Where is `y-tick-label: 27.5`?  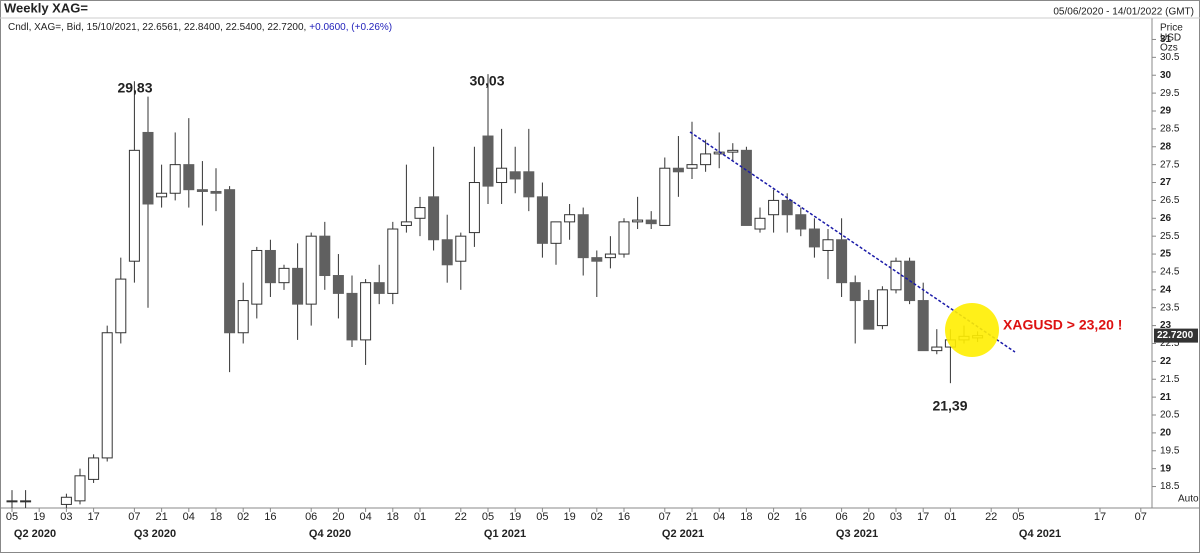
y-tick-label: 27.5 is located at coordinates (1170, 164).